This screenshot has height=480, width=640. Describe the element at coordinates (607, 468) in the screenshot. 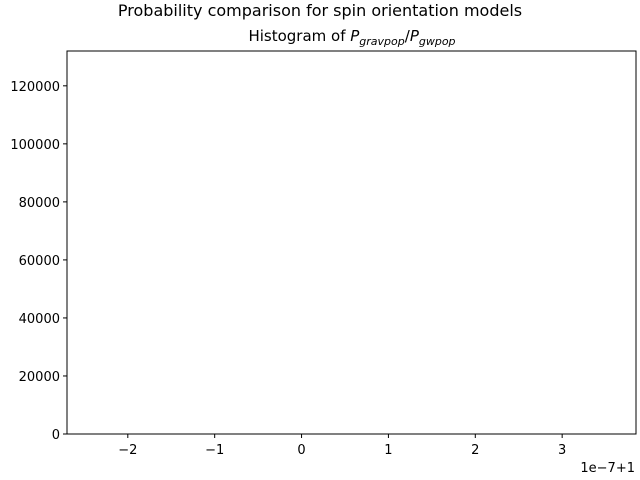

I see `x-axis-offset-label: 1e−7+1` at that location.